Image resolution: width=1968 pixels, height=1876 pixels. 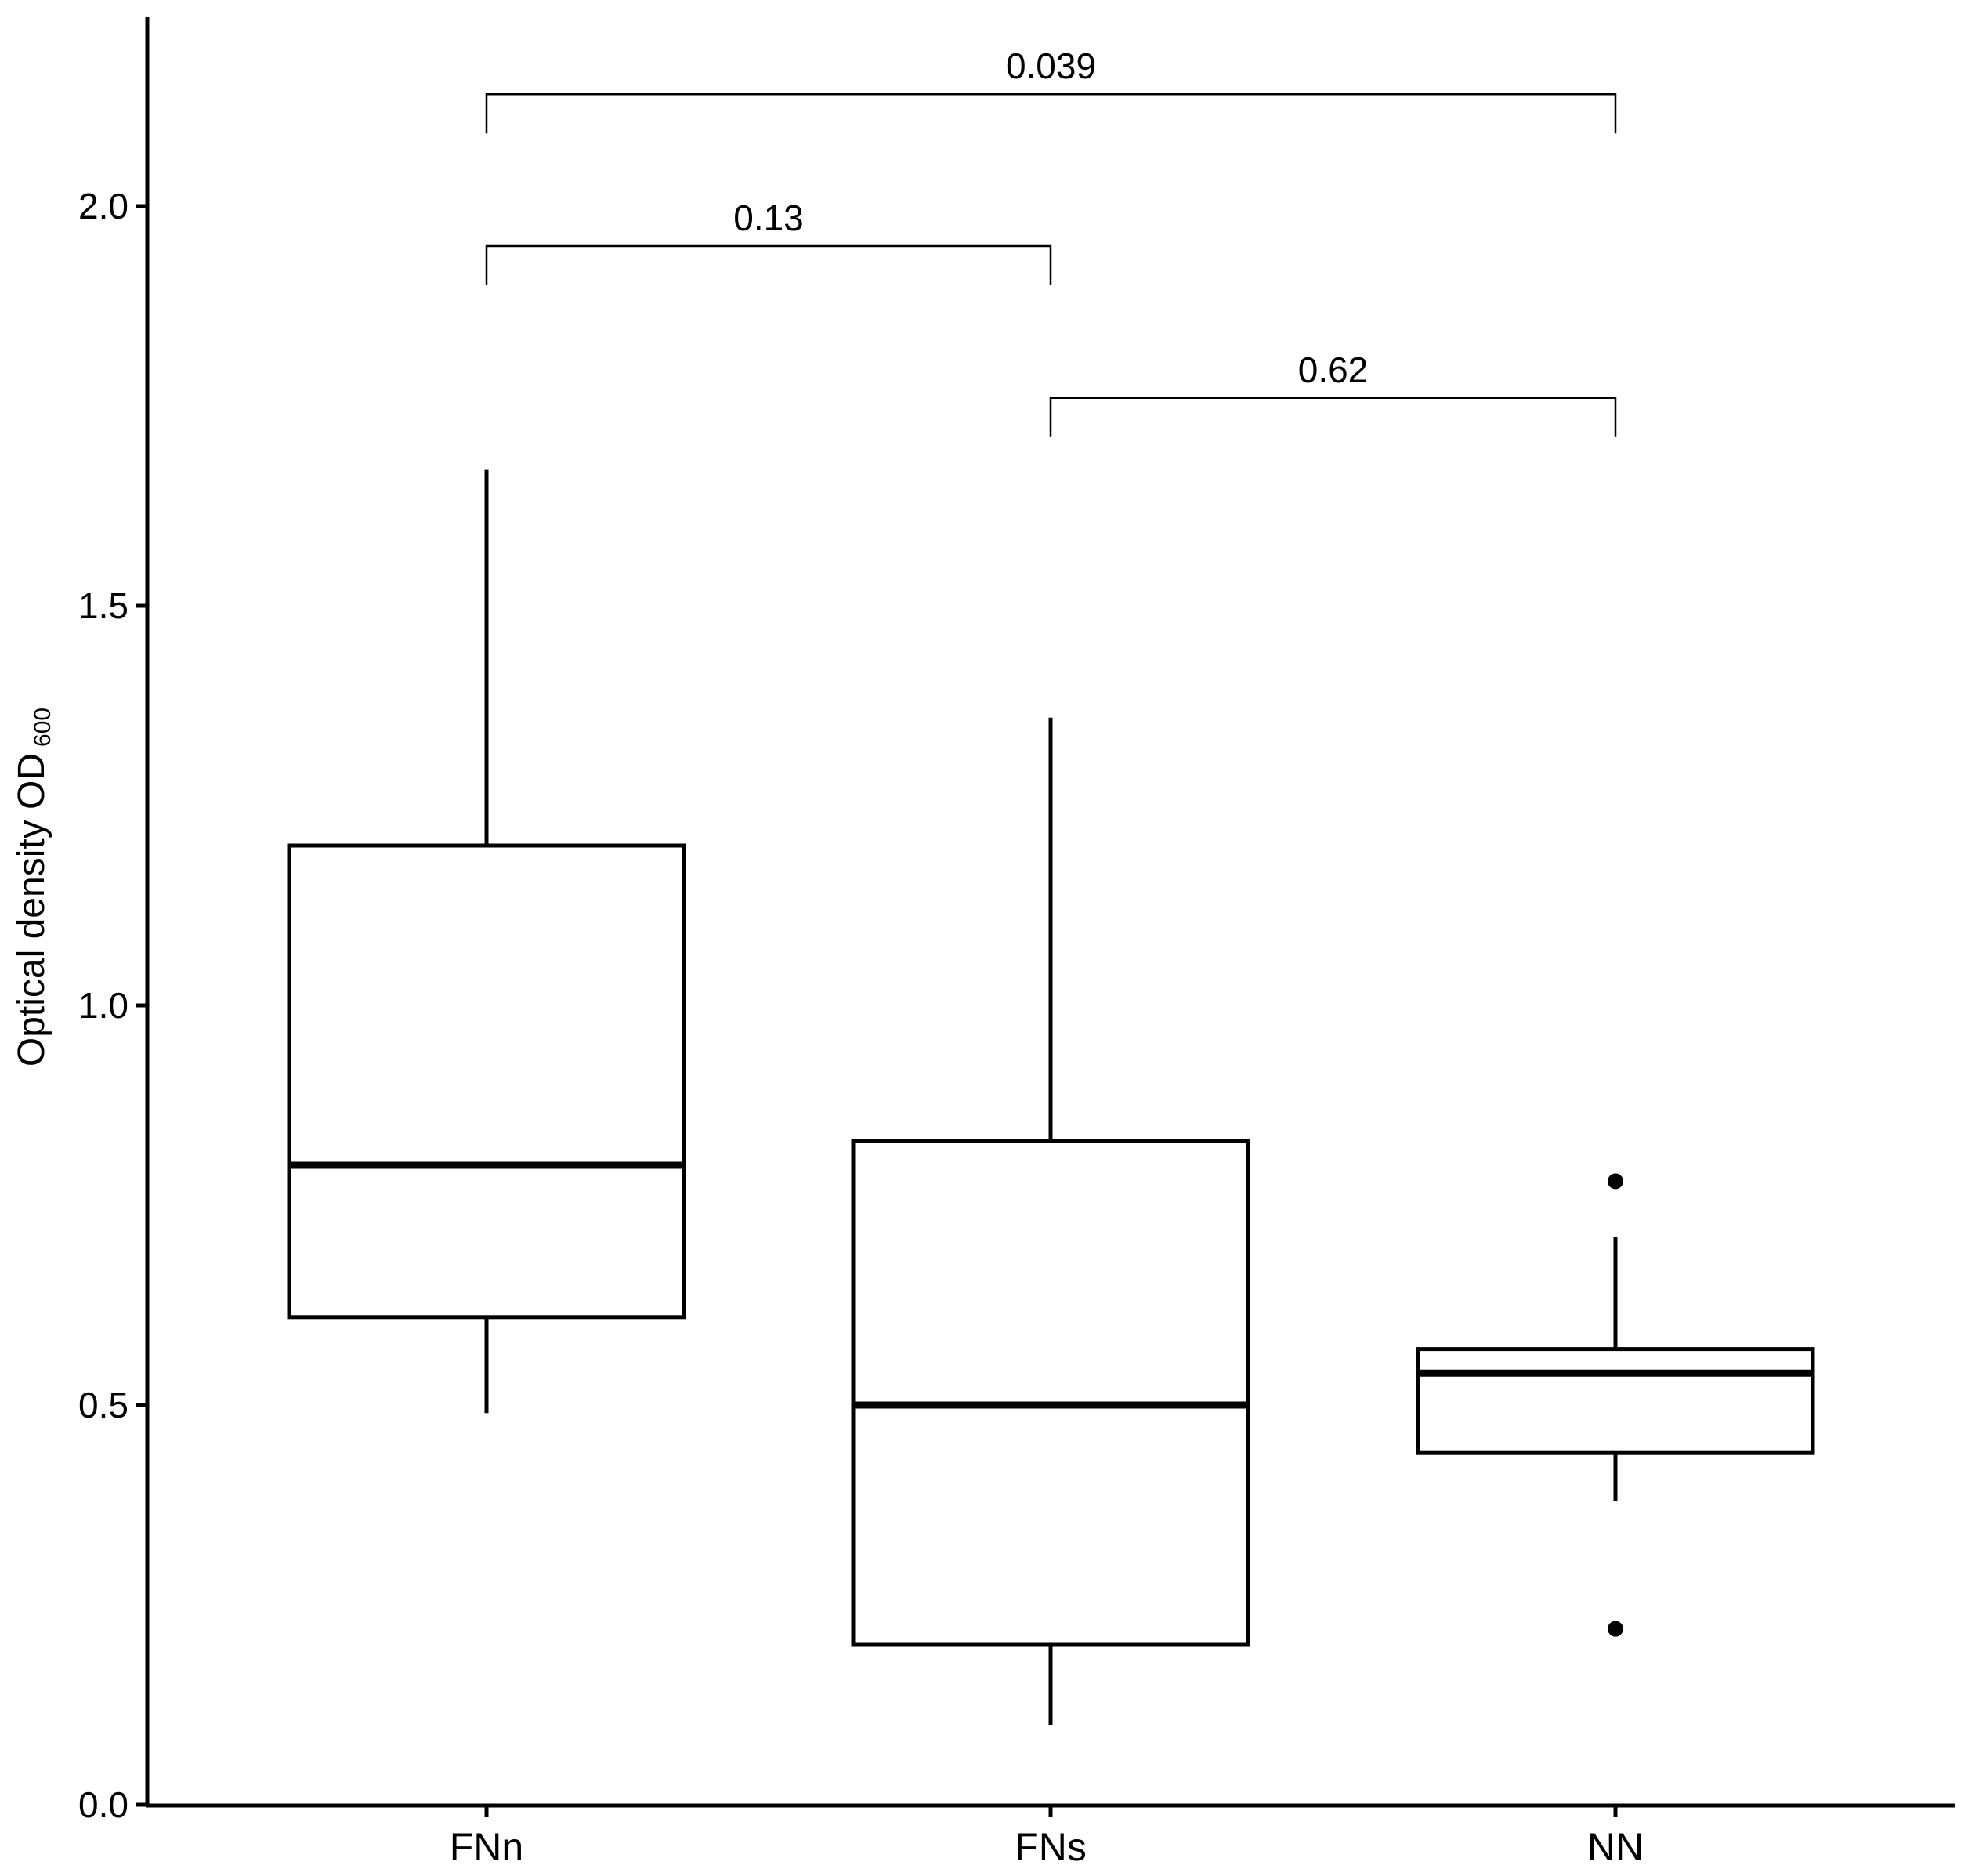 I want to click on x-tick-label-FNn: FNn, so click(x=487, y=1847).